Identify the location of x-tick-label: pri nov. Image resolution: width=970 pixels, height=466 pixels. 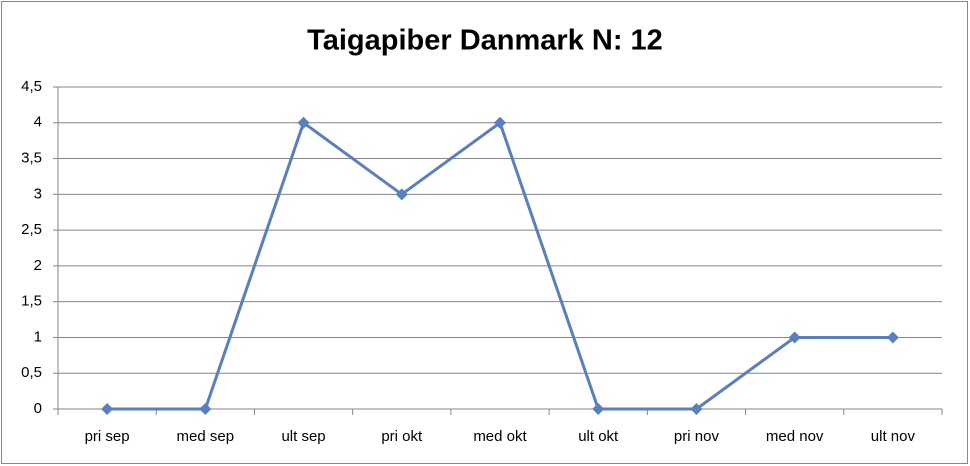
(697, 436).